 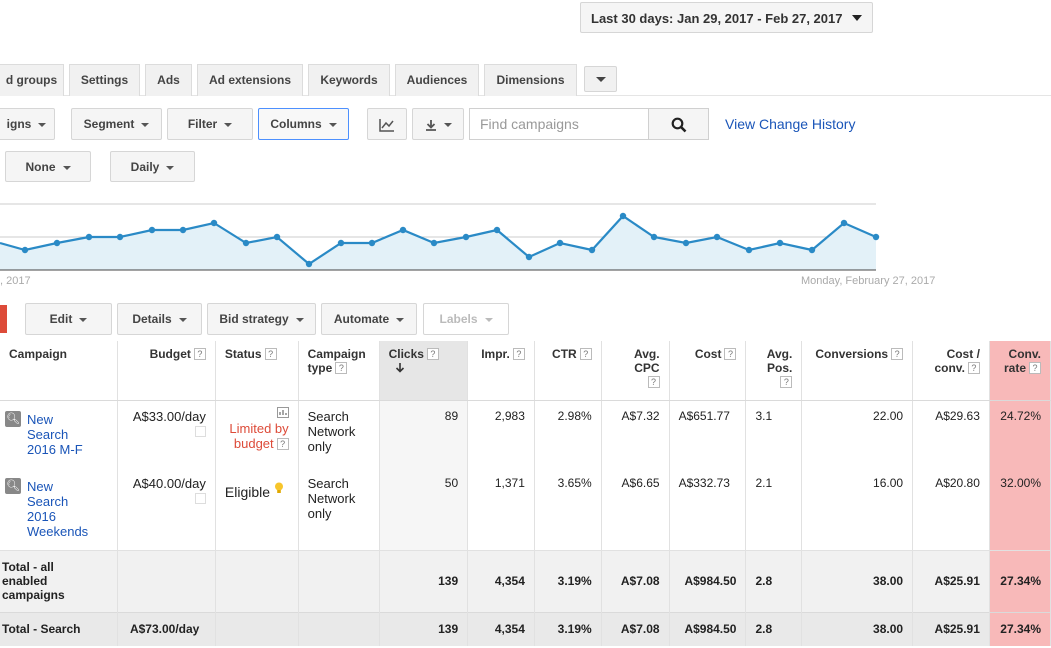 I want to click on col-header-impr: Impr.?, so click(x=501, y=371).